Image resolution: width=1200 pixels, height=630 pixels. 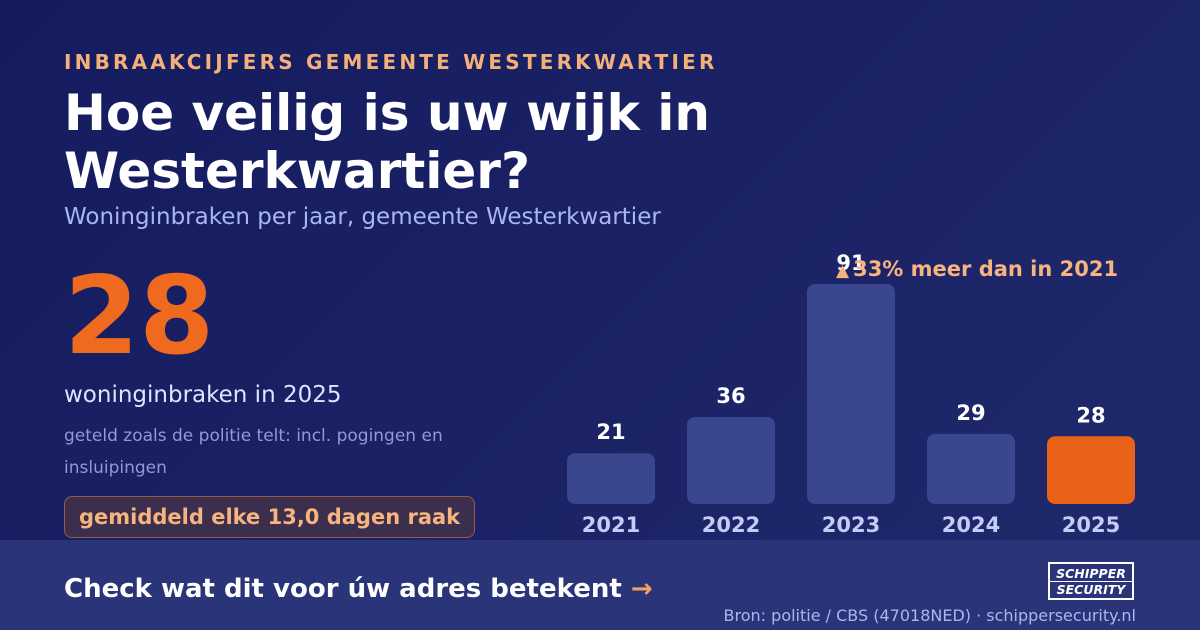 What do you see at coordinates (971, 468) in the screenshot?
I see `bar-2024` at bounding box center [971, 468].